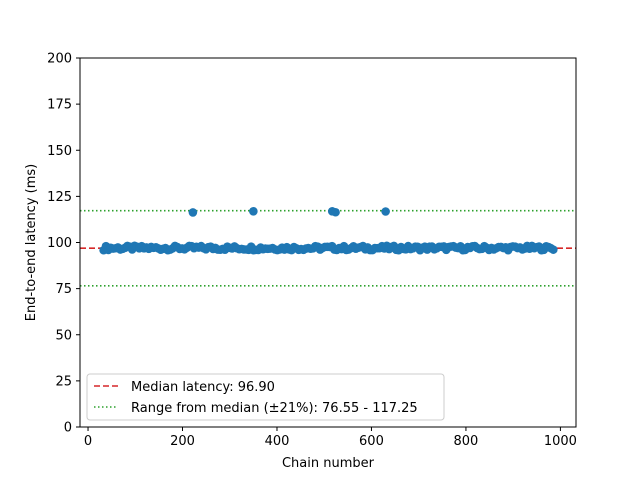 Image resolution: width=640 pixels, height=480 pixels. I want to click on y-axis-ticks: 0 25 50 75 100 125 150 175 200, so click(63, 244).